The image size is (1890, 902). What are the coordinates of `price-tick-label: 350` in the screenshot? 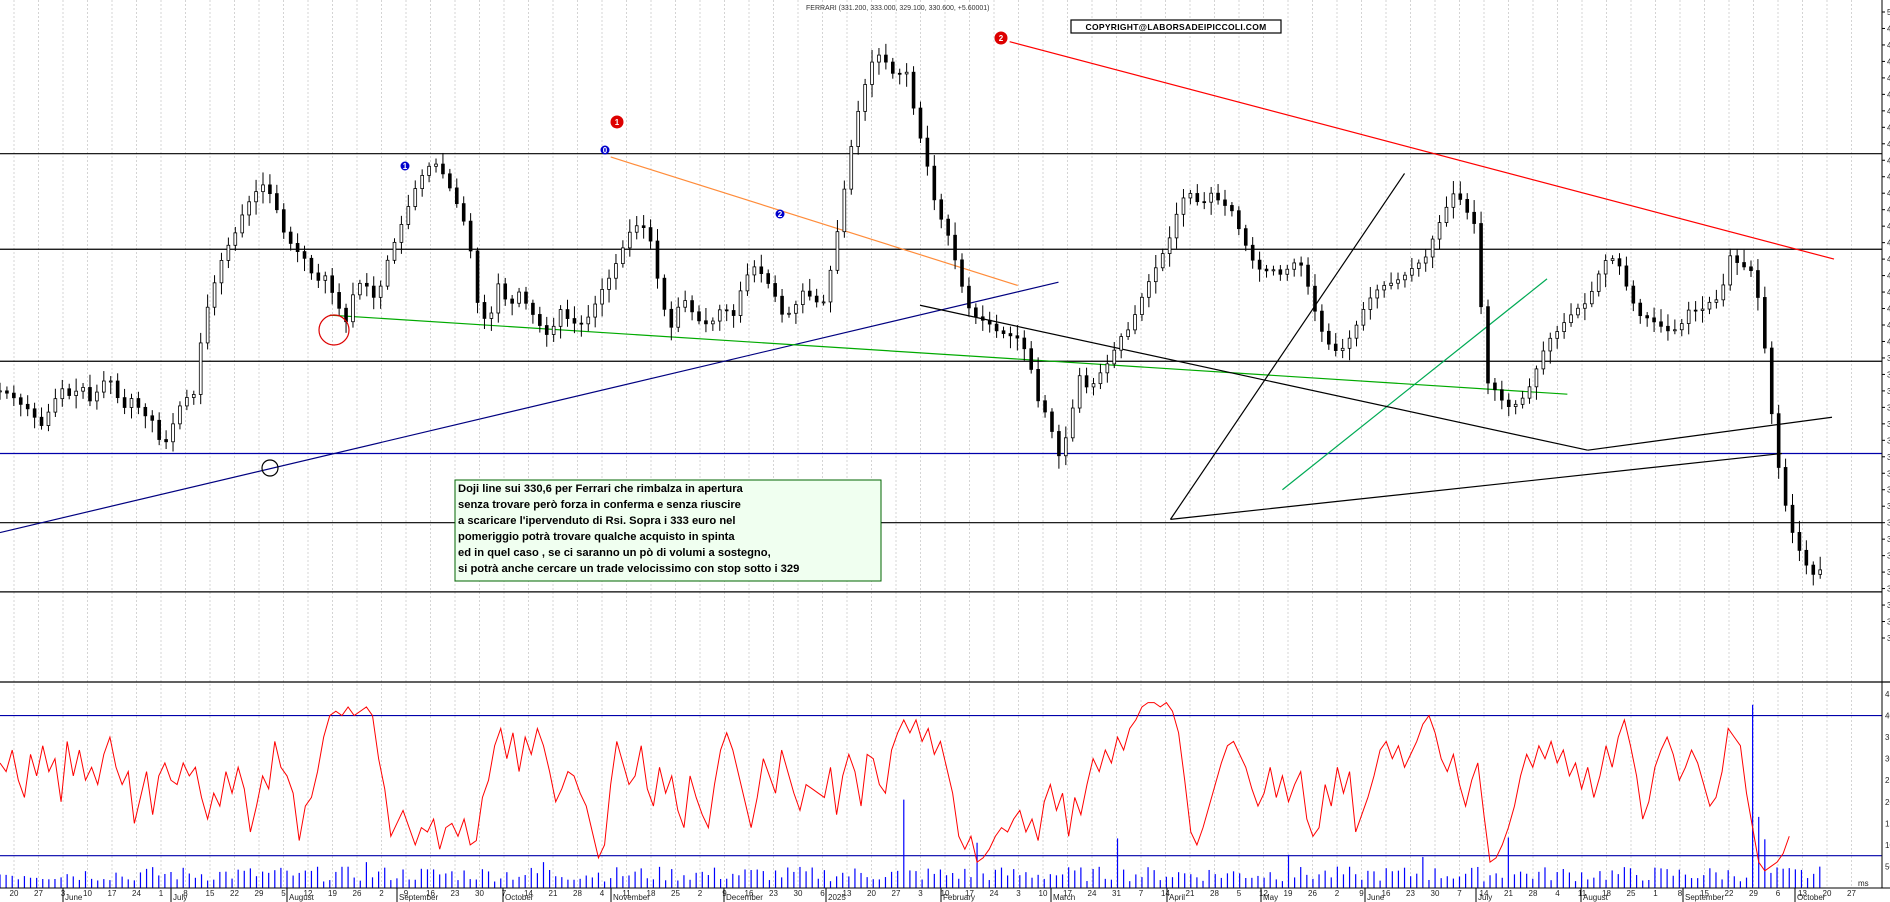 It's located at (1888, 506).